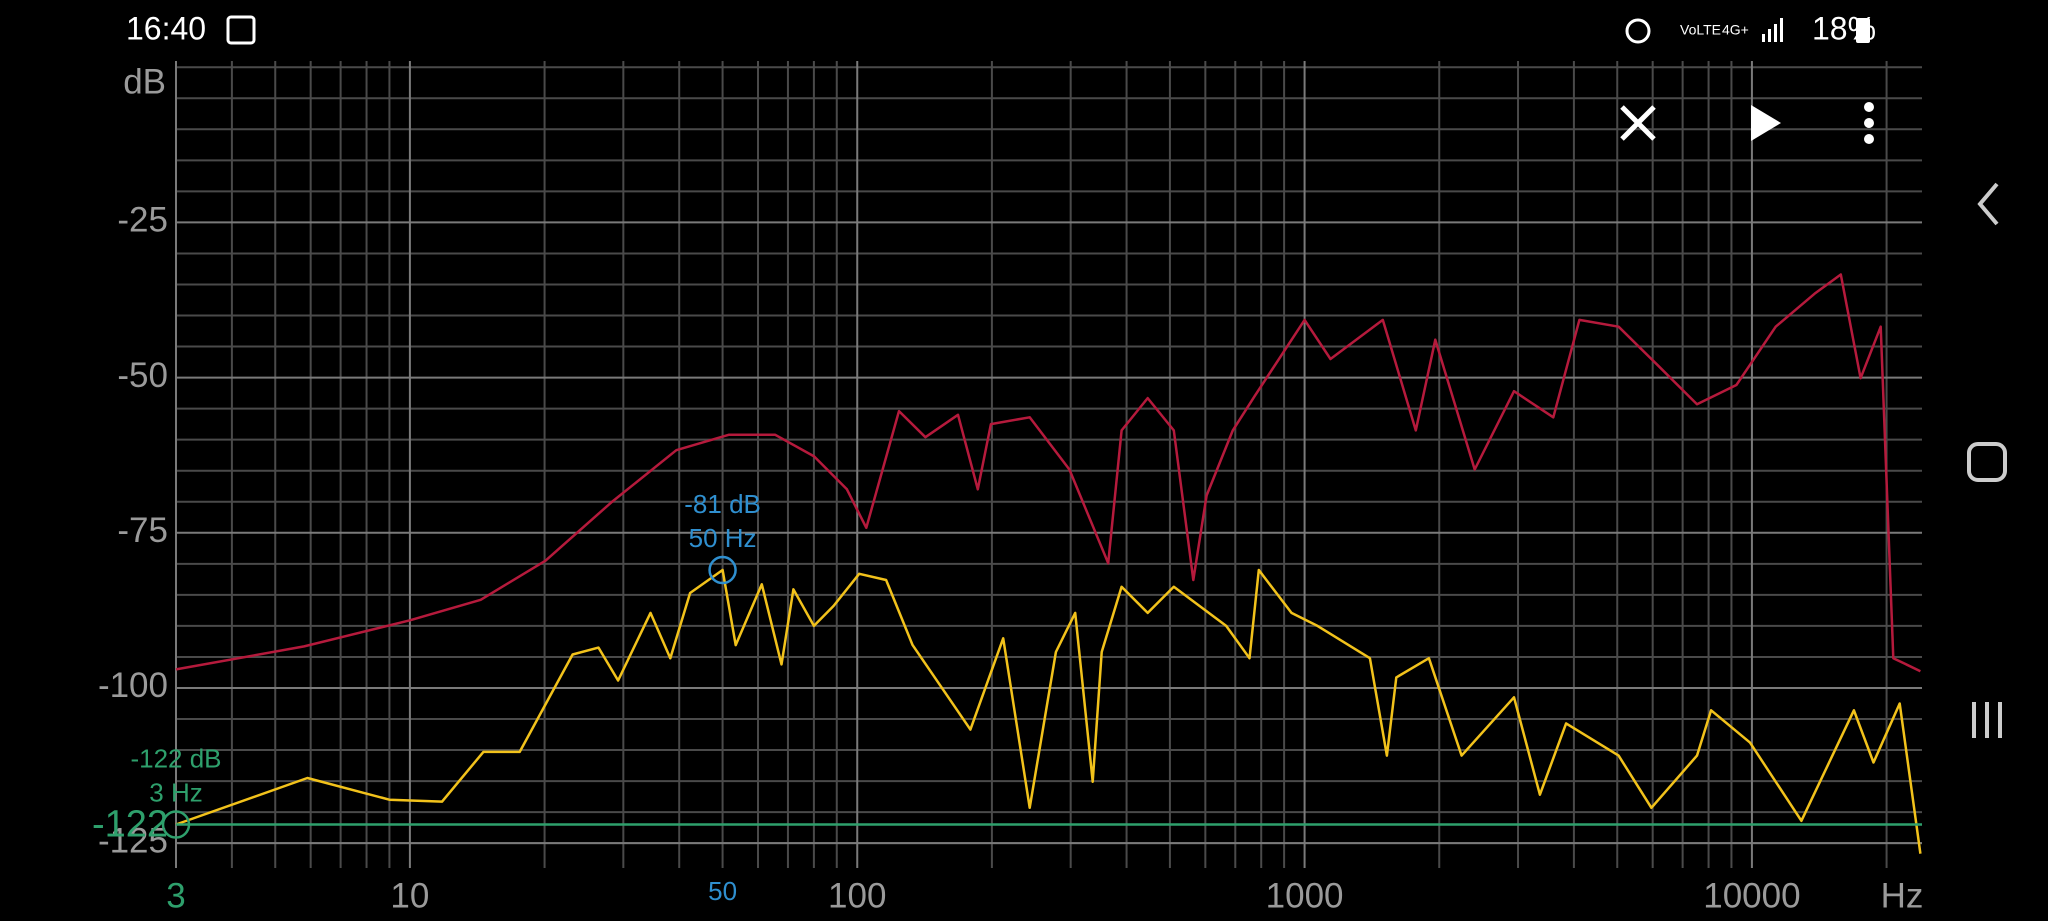 The height and width of the screenshot is (921, 2048). Describe the element at coordinates (1863, 30) in the screenshot. I see `battery-icon` at that location.